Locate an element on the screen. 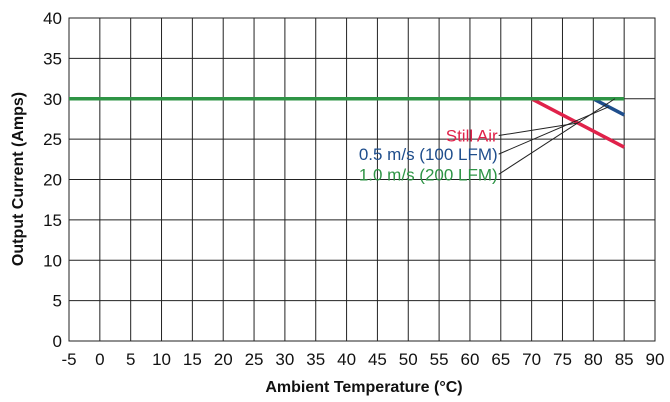 Image resolution: width=670 pixels, height=402 pixels. y-tick-labels: 0 5 10 15 20 25 30 35 40 is located at coordinates (52, 180).